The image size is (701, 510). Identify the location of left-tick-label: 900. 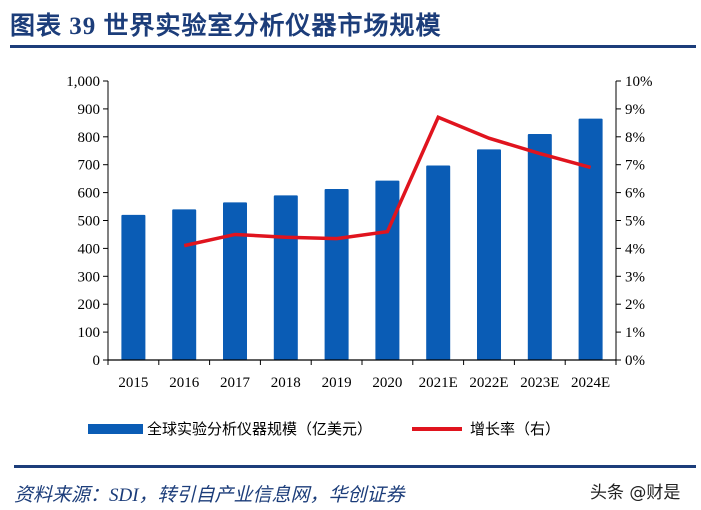
(89, 110).